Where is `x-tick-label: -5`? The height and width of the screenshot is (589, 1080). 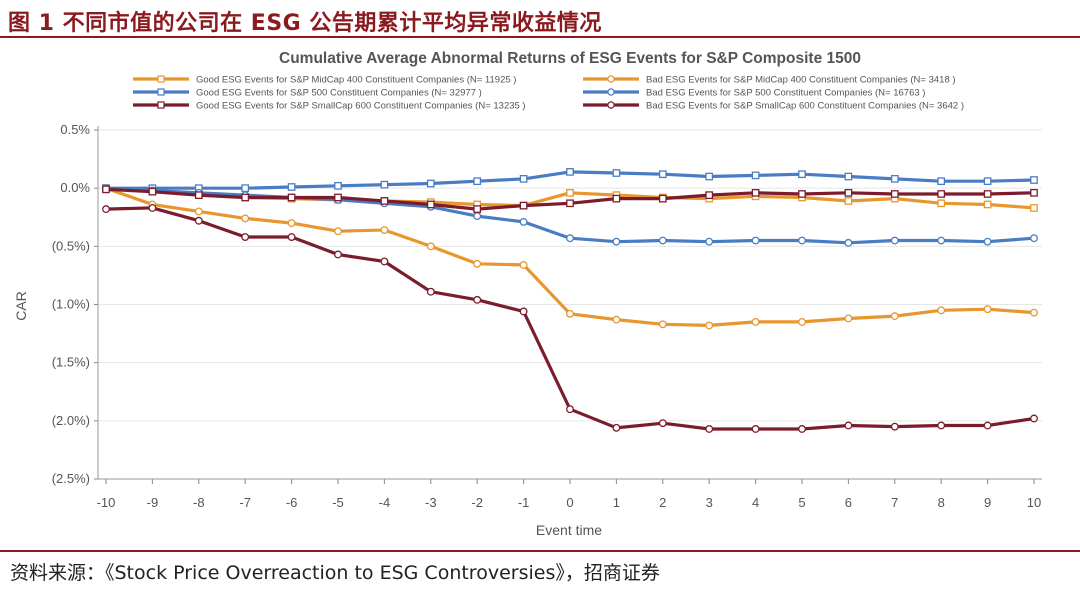 x-tick-label: -5 is located at coordinates (338, 502).